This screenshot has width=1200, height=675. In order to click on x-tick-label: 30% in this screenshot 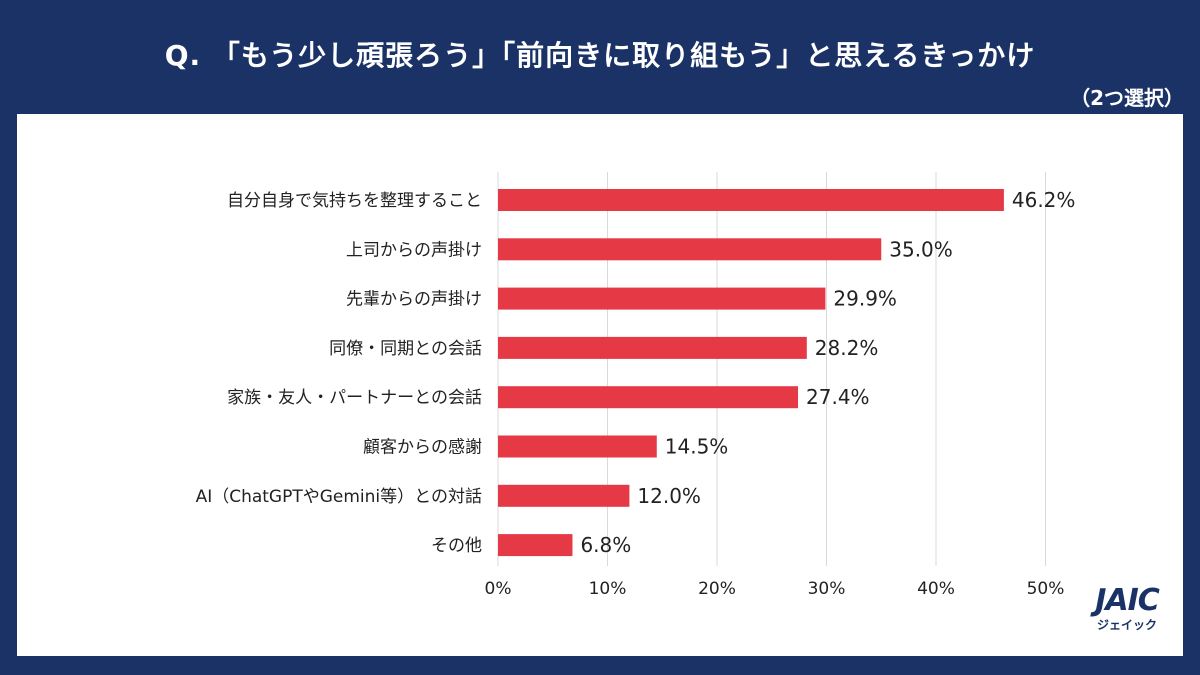, I will do `click(827, 589)`.